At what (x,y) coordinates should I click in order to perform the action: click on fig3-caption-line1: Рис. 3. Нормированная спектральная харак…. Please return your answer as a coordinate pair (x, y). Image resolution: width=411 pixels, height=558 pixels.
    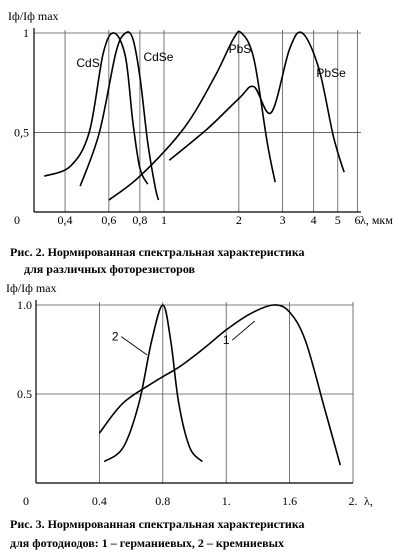
    Looking at the image, I should click on (157, 524).